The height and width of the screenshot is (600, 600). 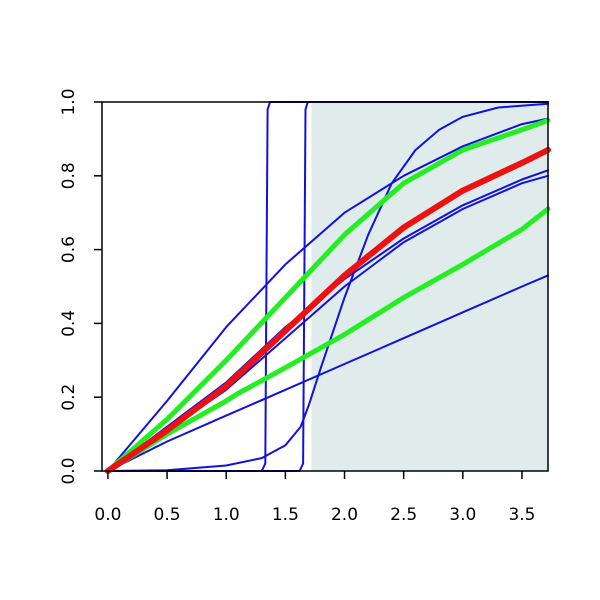 What do you see at coordinates (344, 515) in the screenshot?
I see `x-tick-label: 2.0` at bounding box center [344, 515].